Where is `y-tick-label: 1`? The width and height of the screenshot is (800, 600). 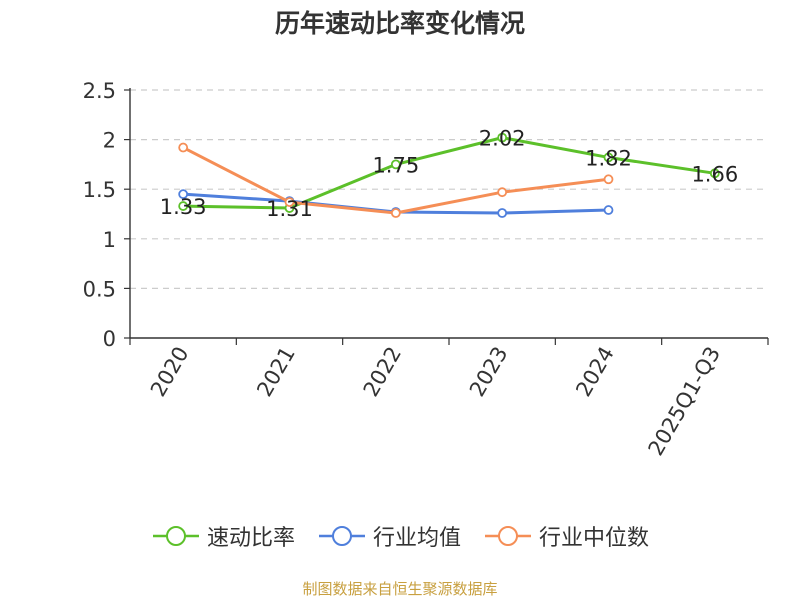
y-tick-label: 1 is located at coordinates (109, 240).